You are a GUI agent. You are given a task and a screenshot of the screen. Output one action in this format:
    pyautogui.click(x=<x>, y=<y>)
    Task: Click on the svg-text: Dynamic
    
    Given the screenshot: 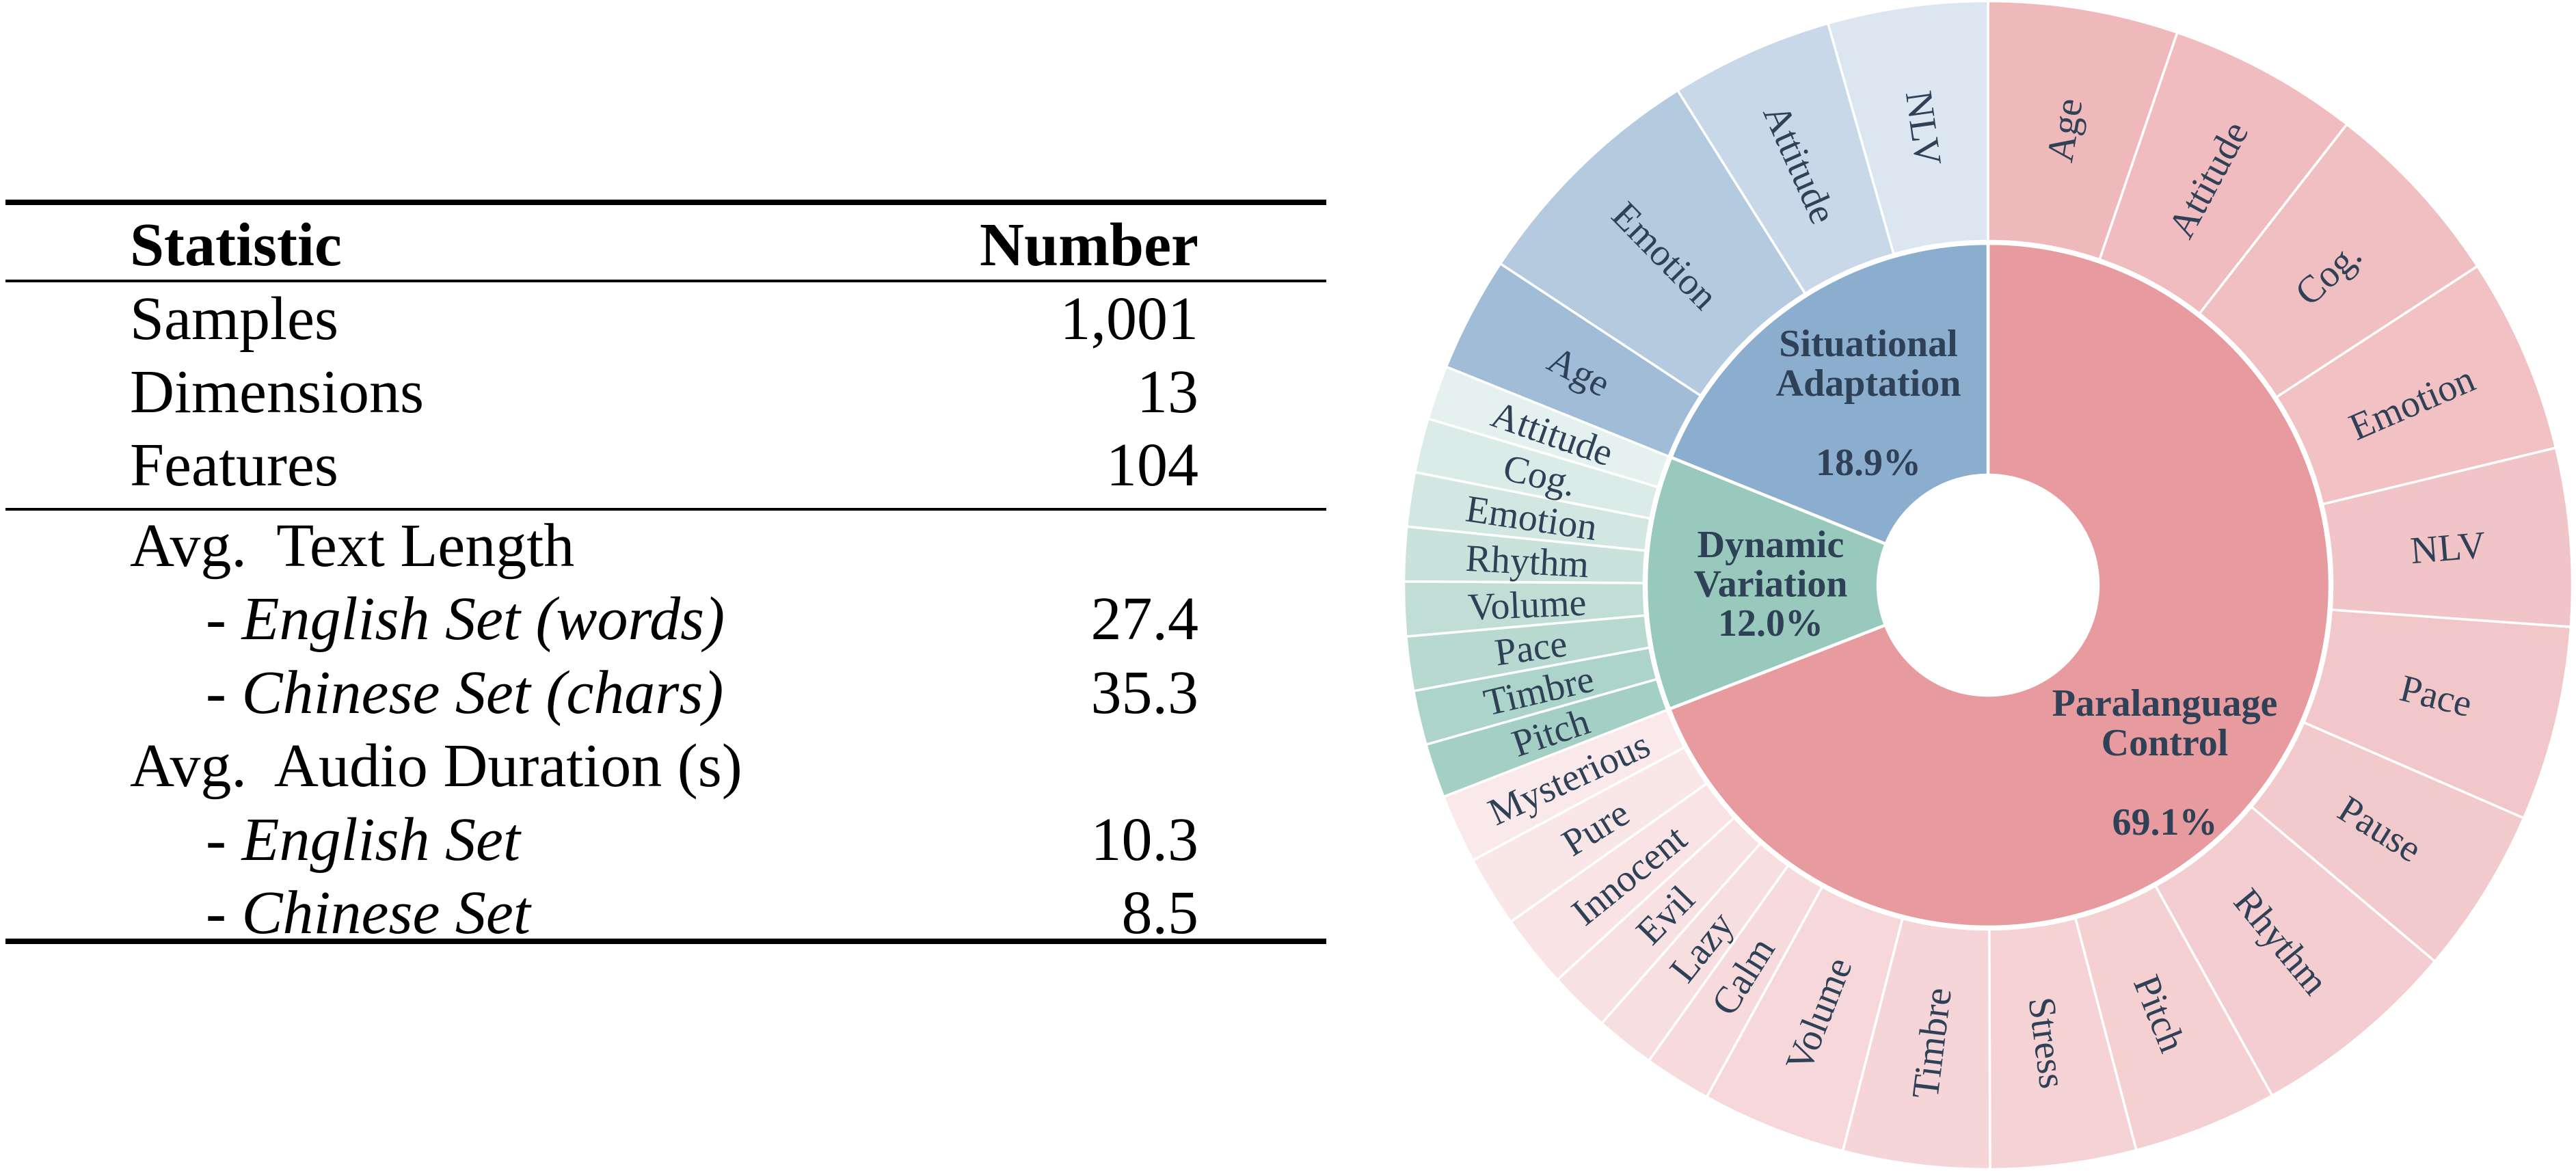 What is the action you would take?
    pyautogui.click(x=1771, y=545)
    